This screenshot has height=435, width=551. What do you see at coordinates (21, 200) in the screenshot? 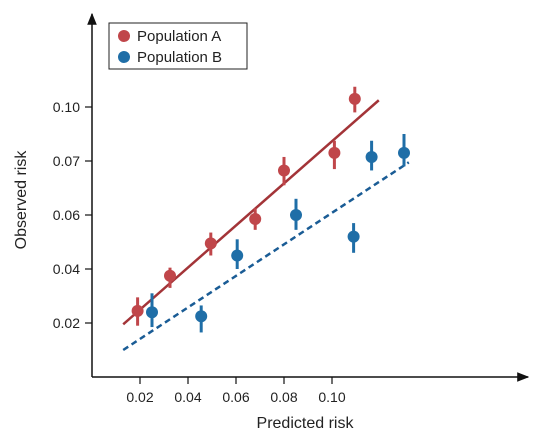
I see `y-axis-title: Observed risk` at bounding box center [21, 200].